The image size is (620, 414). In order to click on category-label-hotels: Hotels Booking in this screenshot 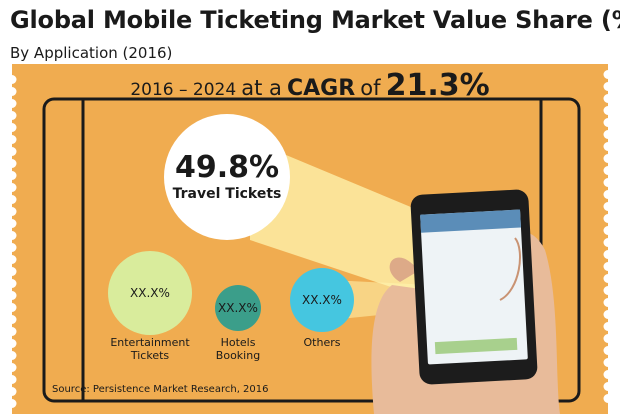, I will do `click(238, 349)`.